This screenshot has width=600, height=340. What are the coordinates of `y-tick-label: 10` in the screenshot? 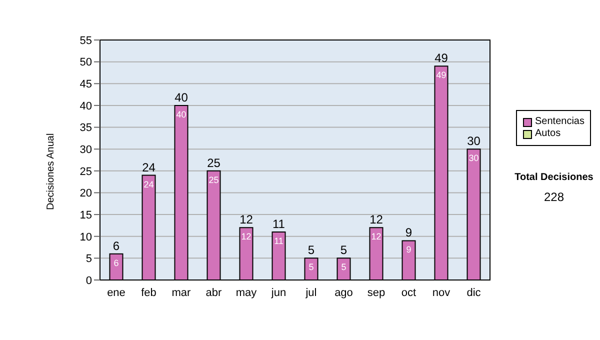 It's located at (86, 237).